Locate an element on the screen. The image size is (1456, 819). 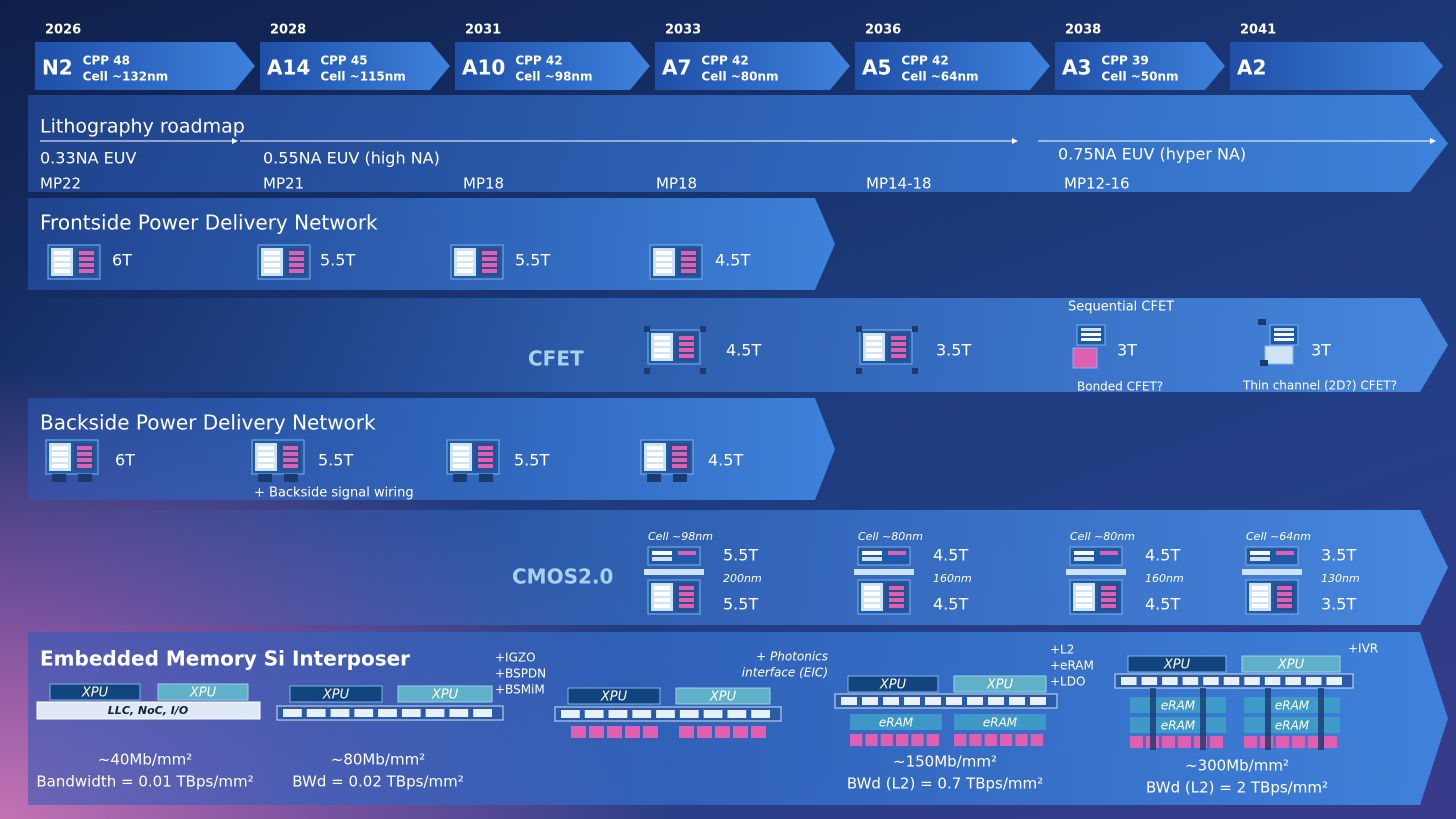
label: A2 is located at coordinates (1251, 68).